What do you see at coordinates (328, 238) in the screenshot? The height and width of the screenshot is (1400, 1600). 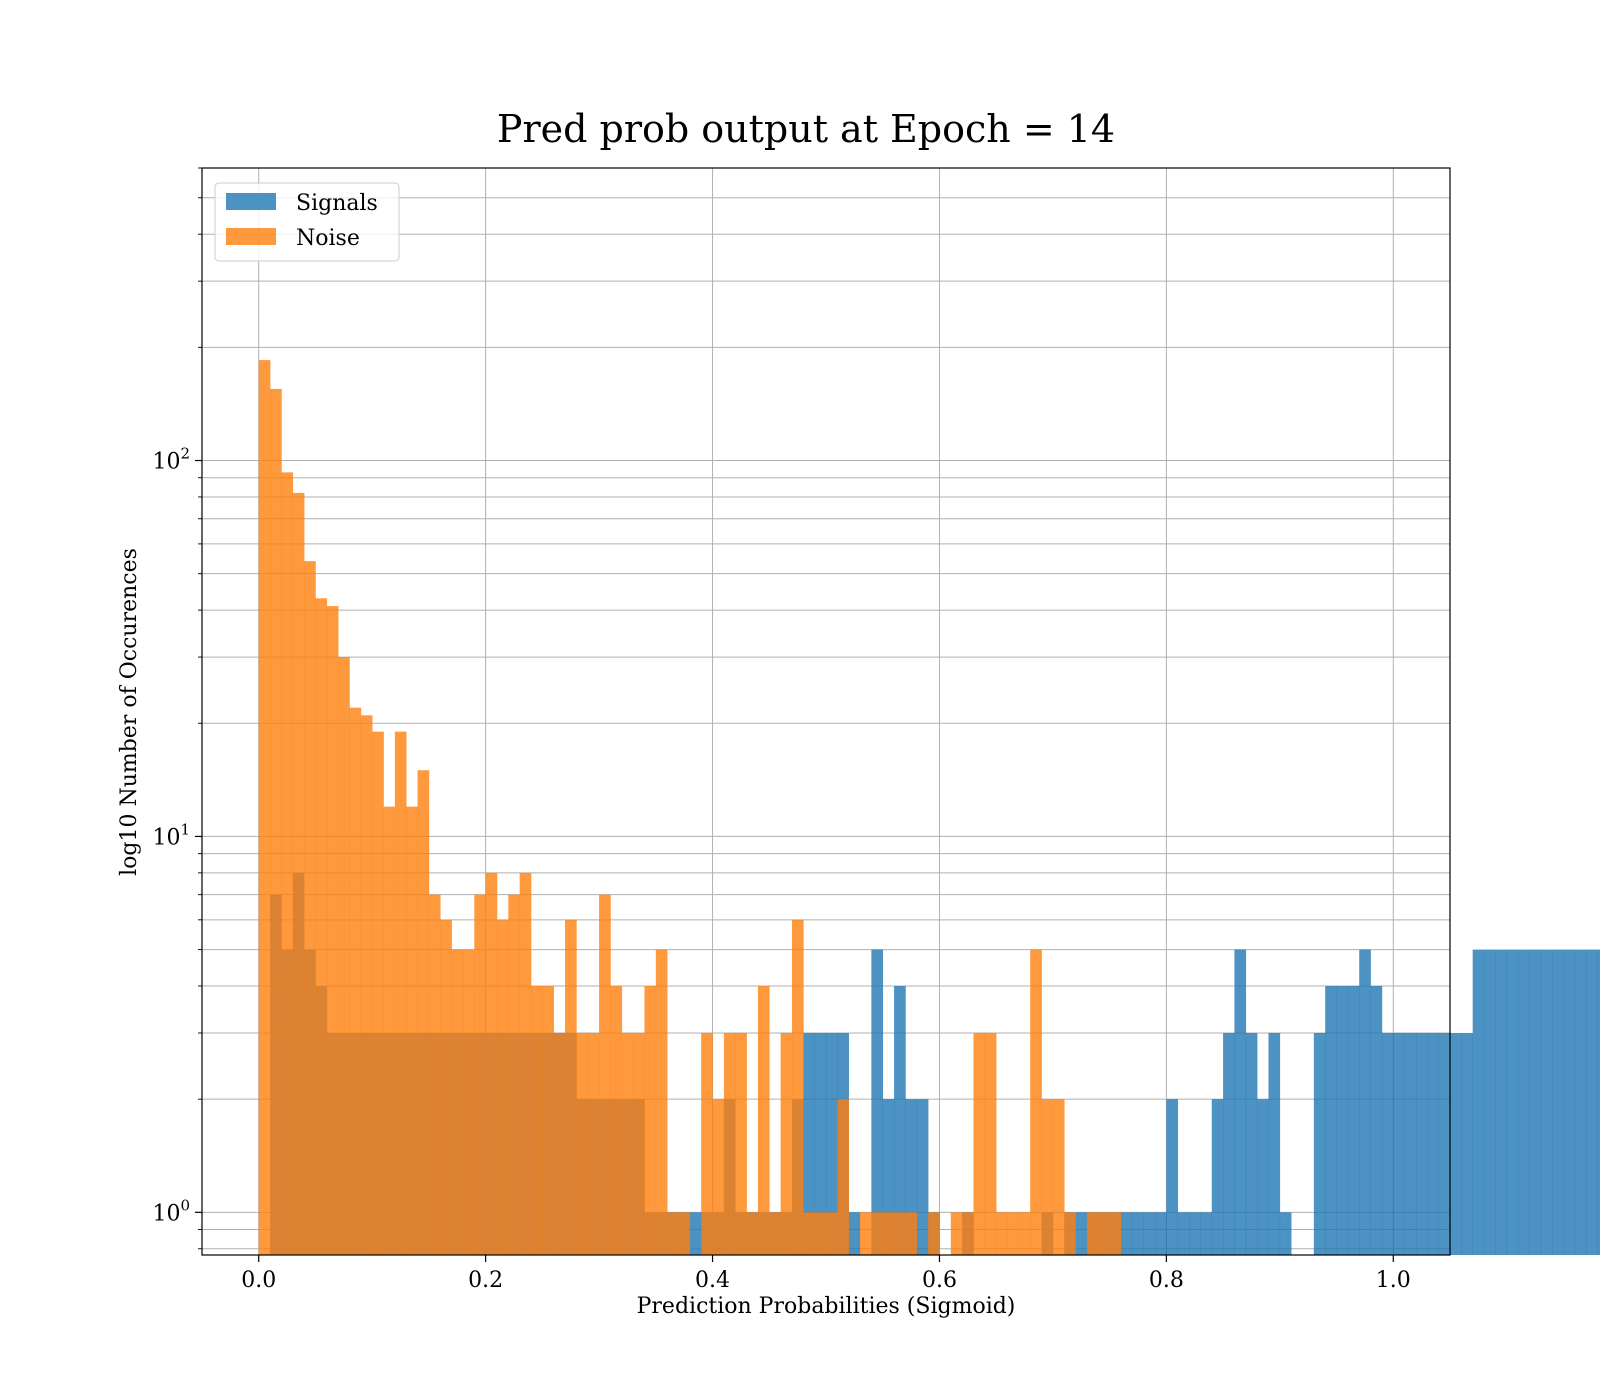 I see `legend-label-noise: Noise` at bounding box center [328, 238].